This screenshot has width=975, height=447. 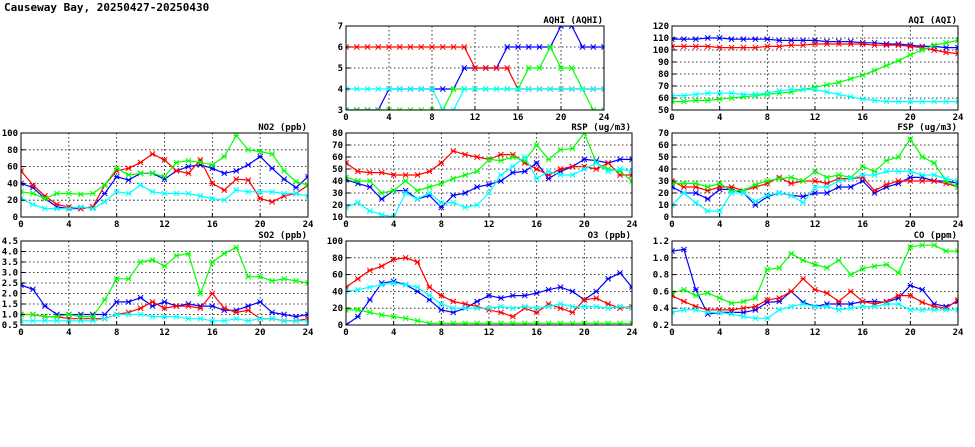 I want to click on y-tick-label: 3.5, so click(x=10, y=263).